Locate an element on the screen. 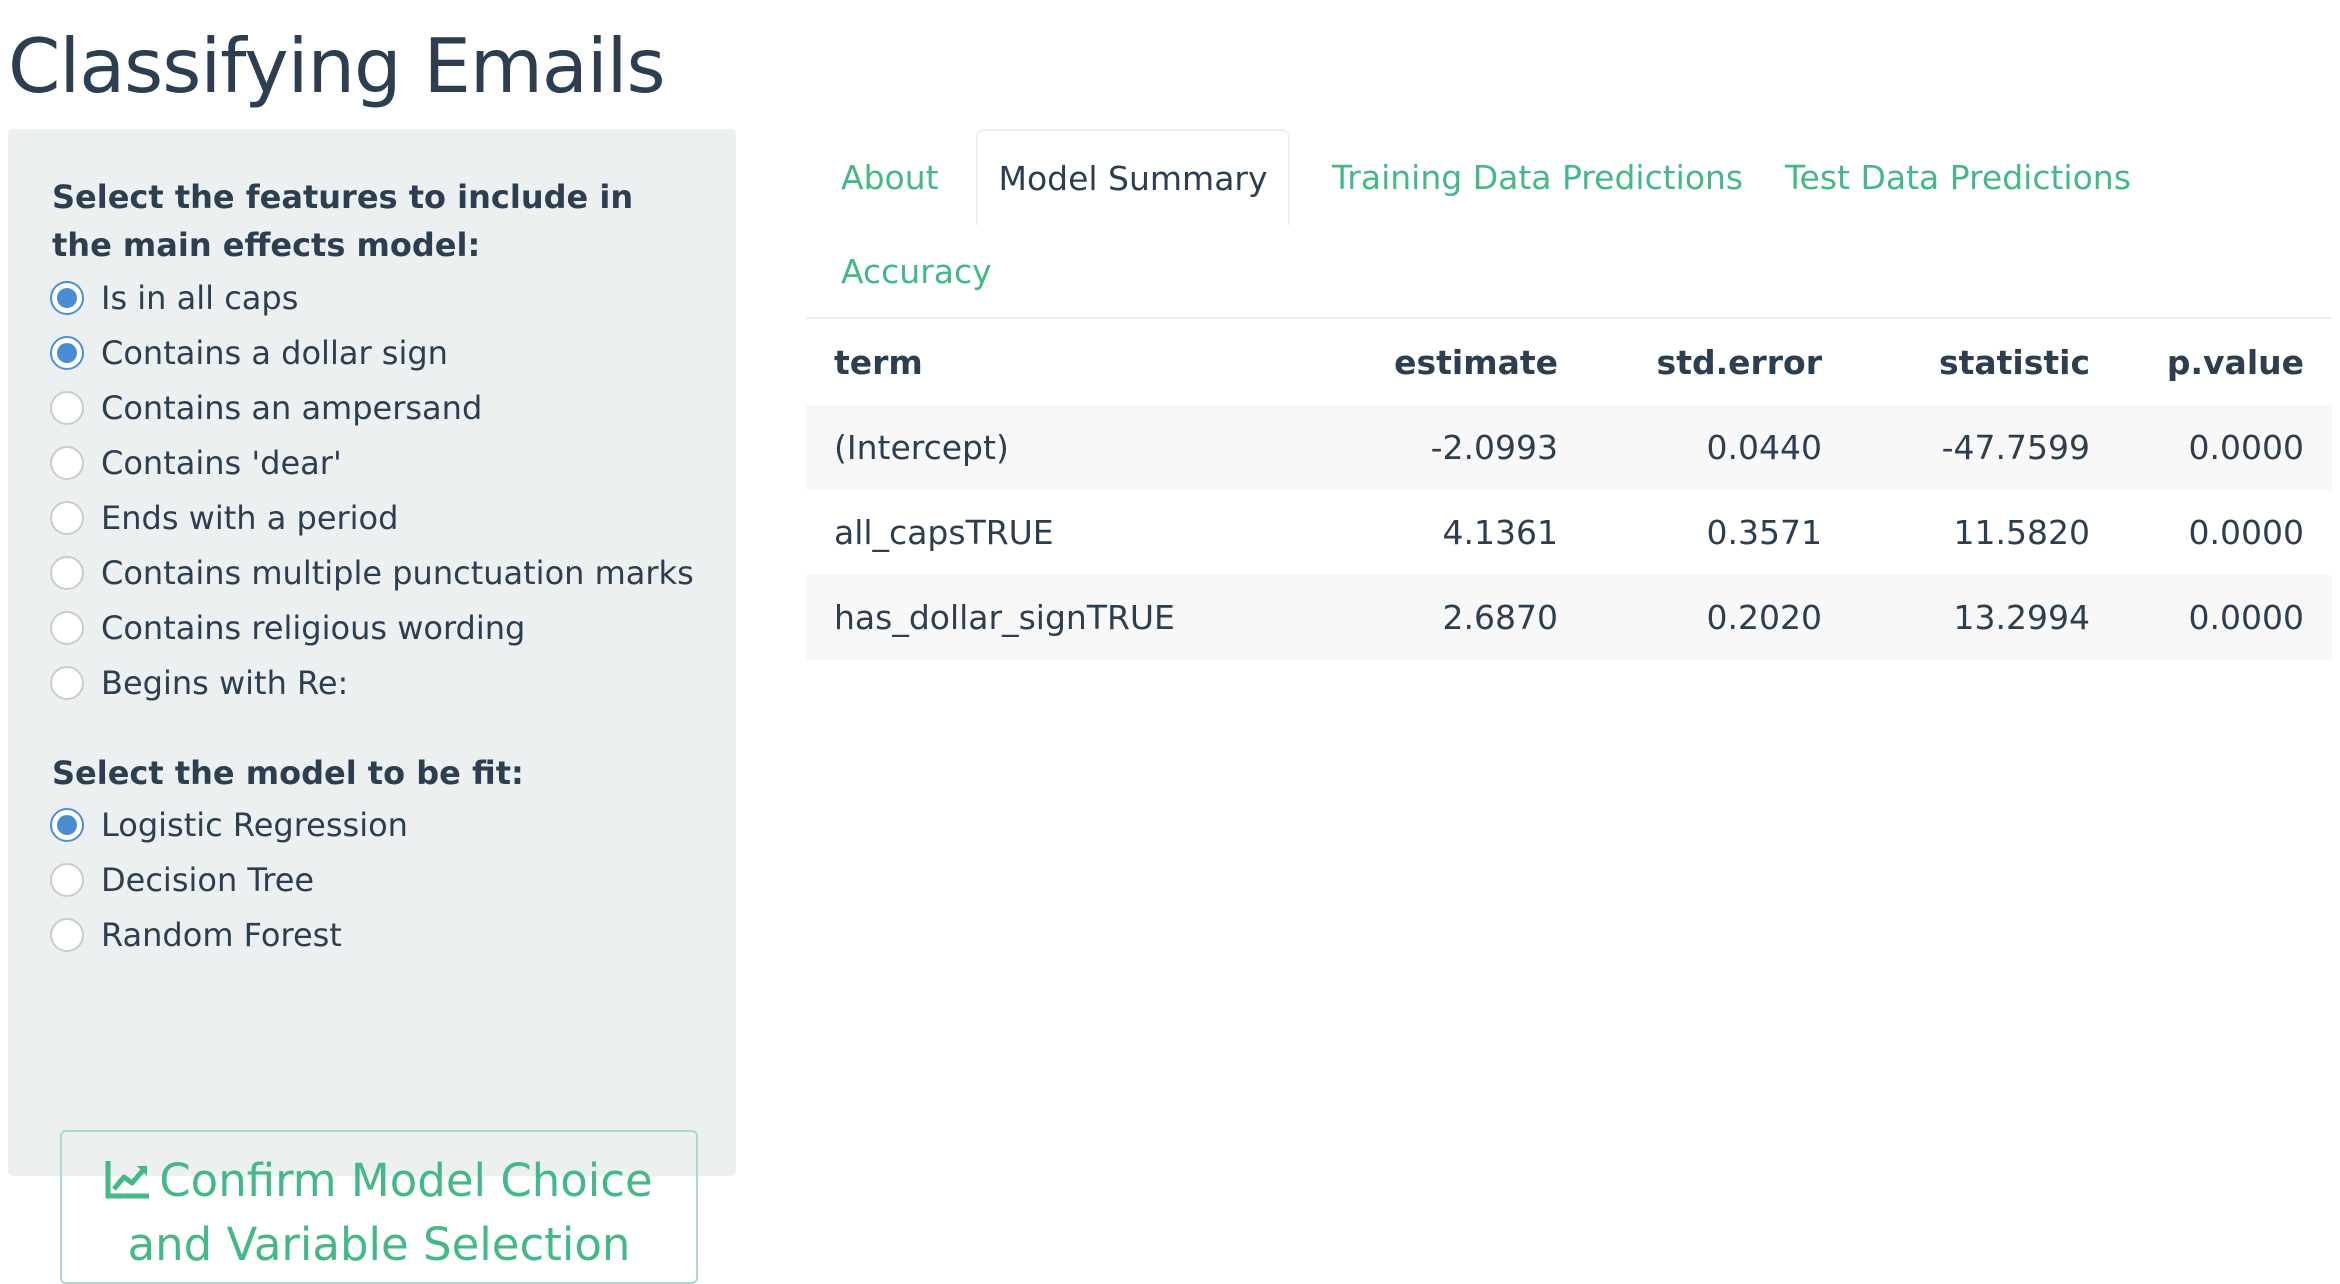 This screenshot has width=2340, height=1284. radio-option-label: Random Forest is located at coordinates (221, 935).